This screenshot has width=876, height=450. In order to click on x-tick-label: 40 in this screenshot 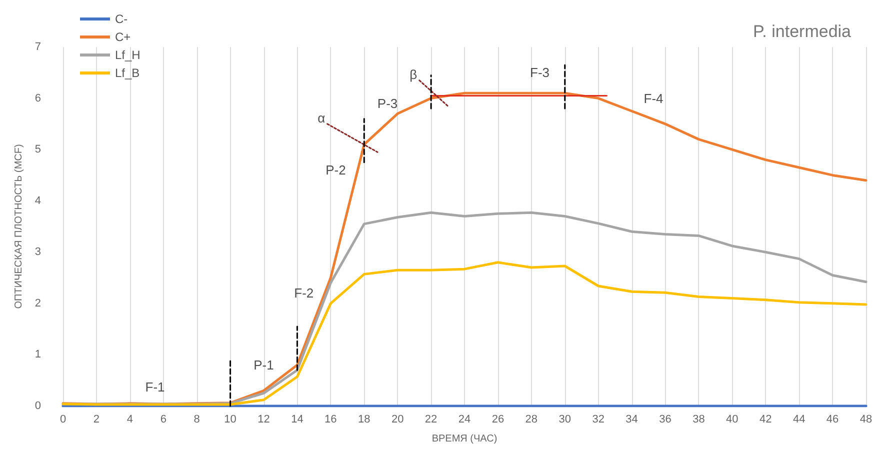, I will do `click(732, 420)`.